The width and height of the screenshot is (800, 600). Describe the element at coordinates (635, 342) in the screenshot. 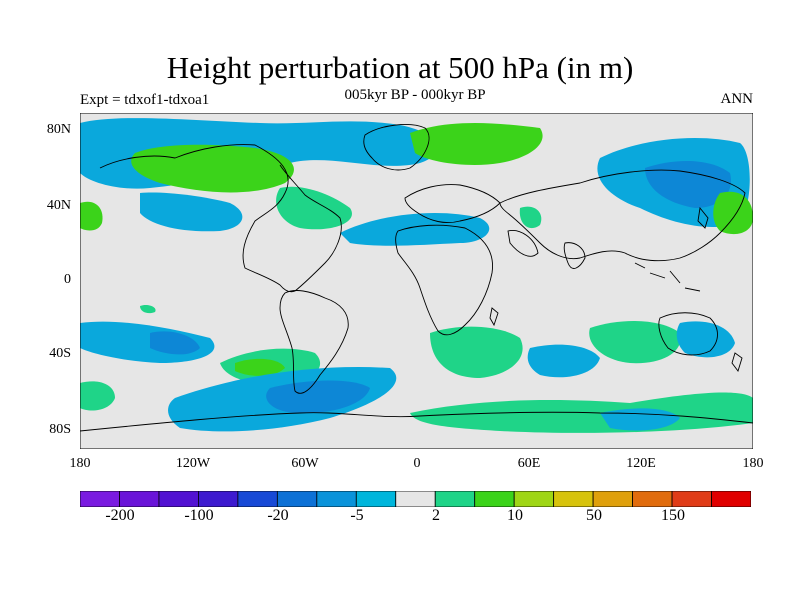

I see `anomaly-s-indian-green` at that location.